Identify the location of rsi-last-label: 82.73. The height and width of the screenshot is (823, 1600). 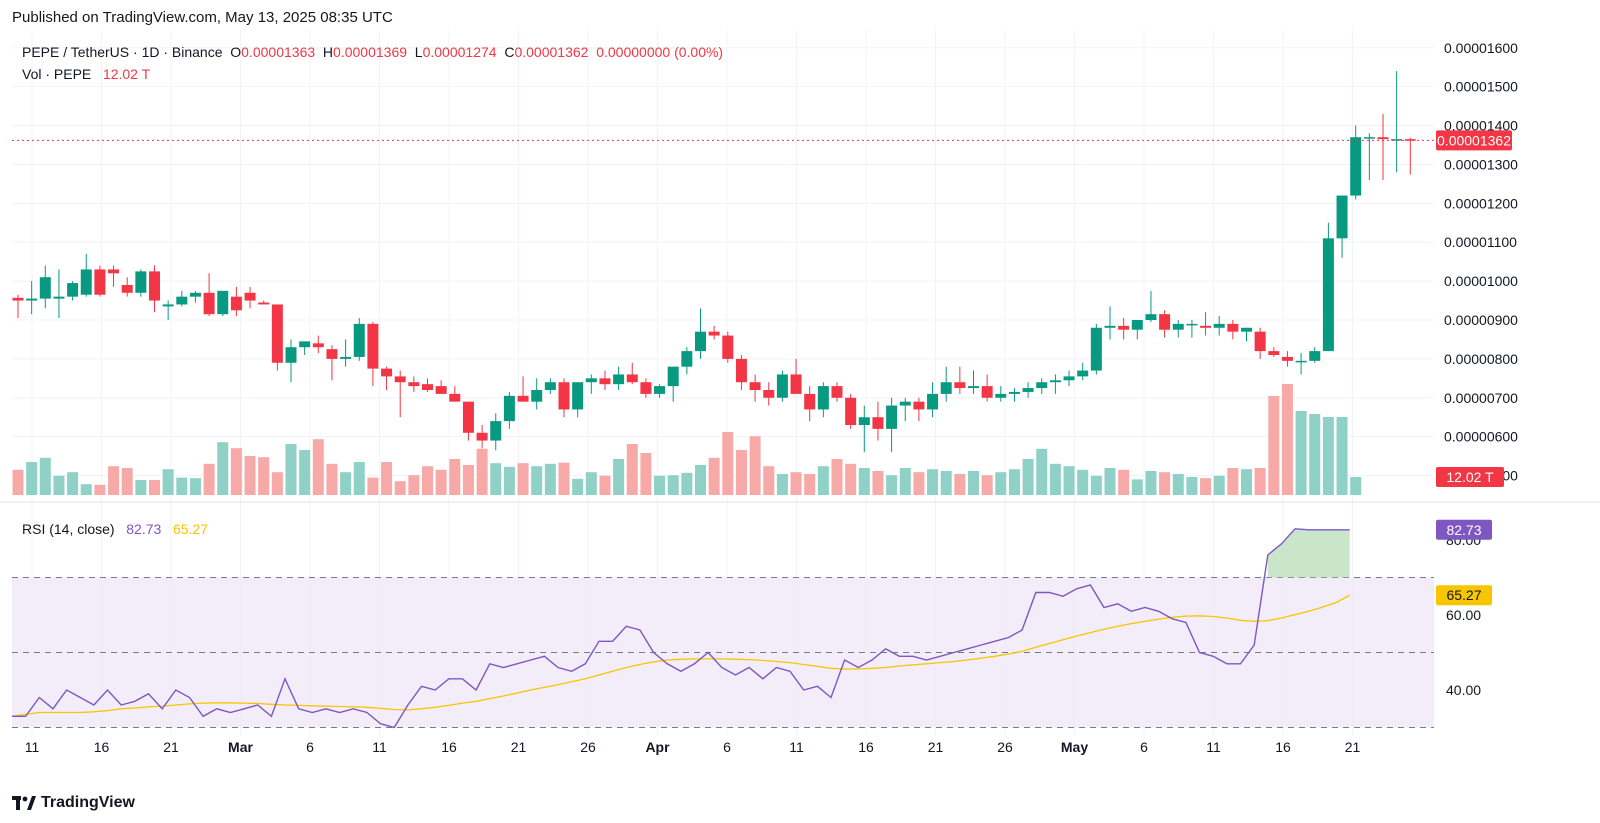
(1463, 530).